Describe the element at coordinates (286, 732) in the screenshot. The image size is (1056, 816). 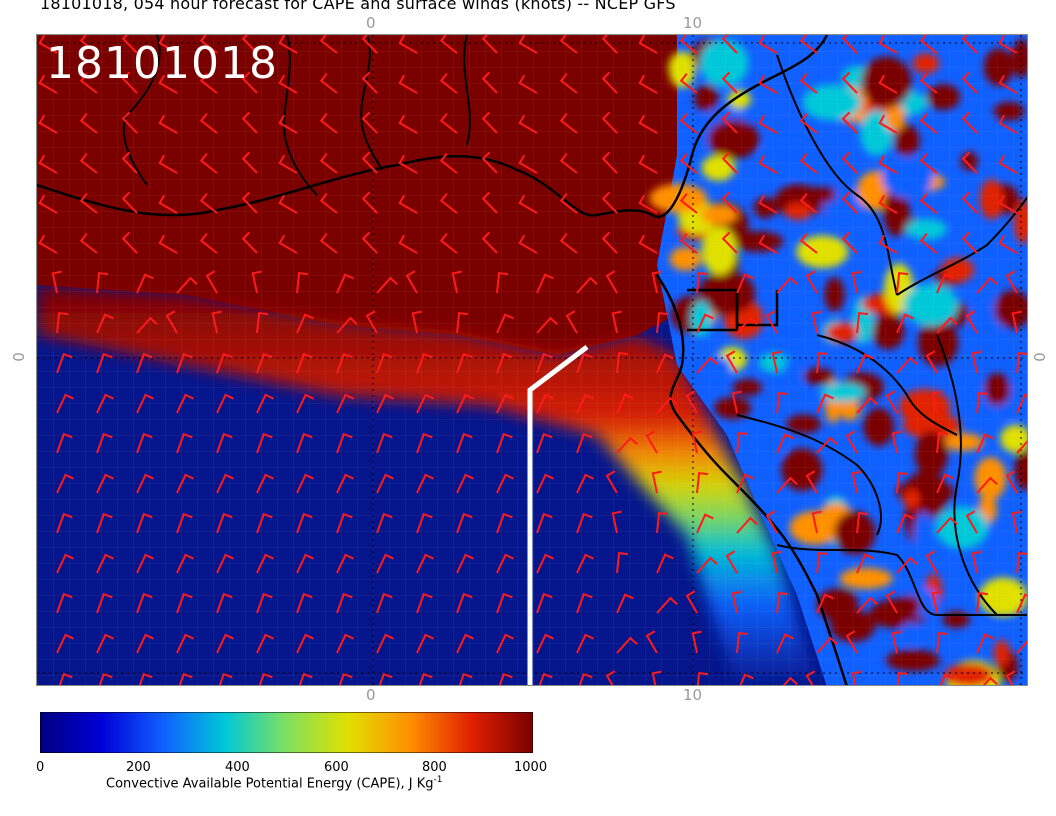
I see `colorbar-gradient` at that location.